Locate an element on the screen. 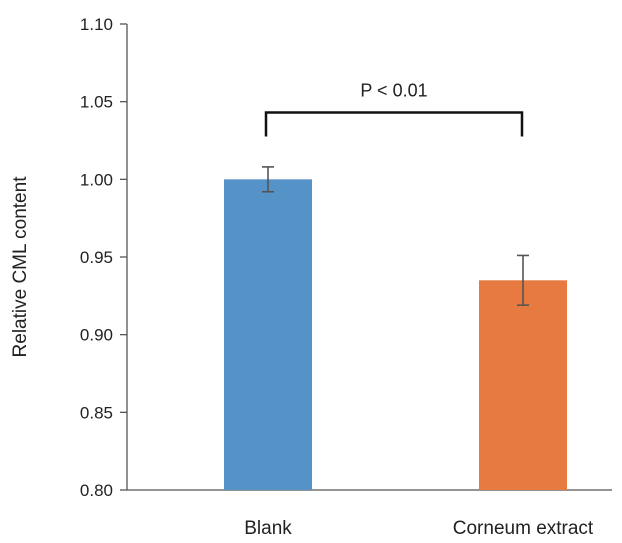 Image resolution: width=622 pixels, height=543 pixels. y-tick-label: 0.90 is located at coordinates (96, 335).